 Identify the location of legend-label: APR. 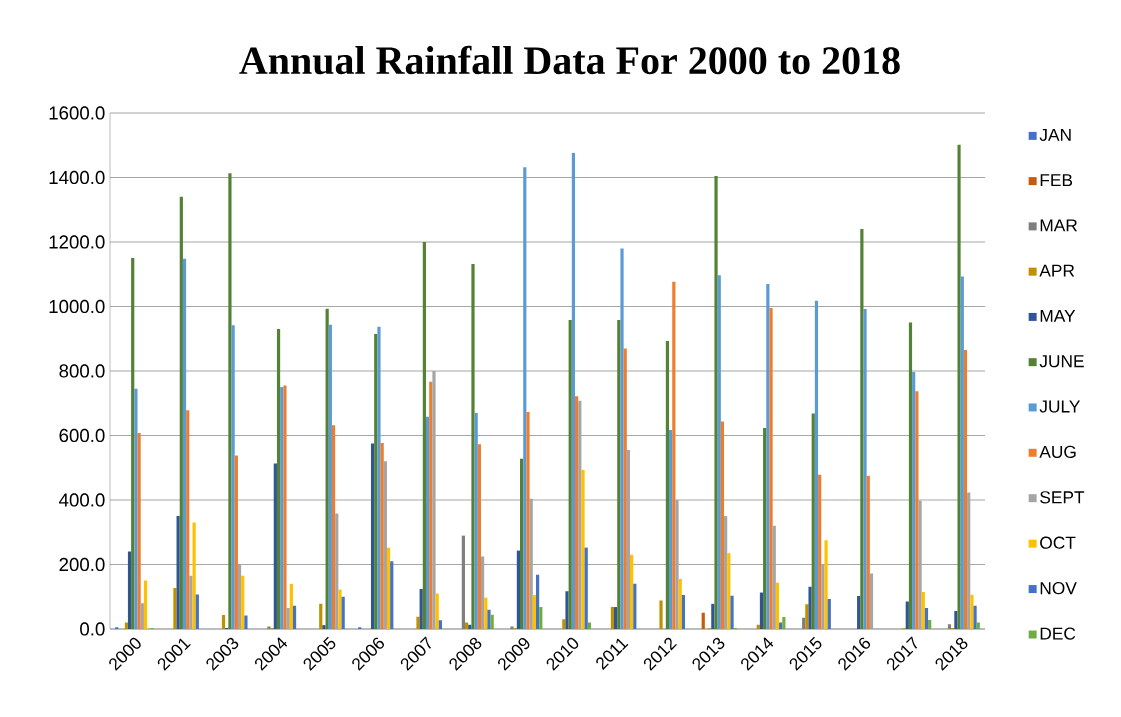
(1057, 270).